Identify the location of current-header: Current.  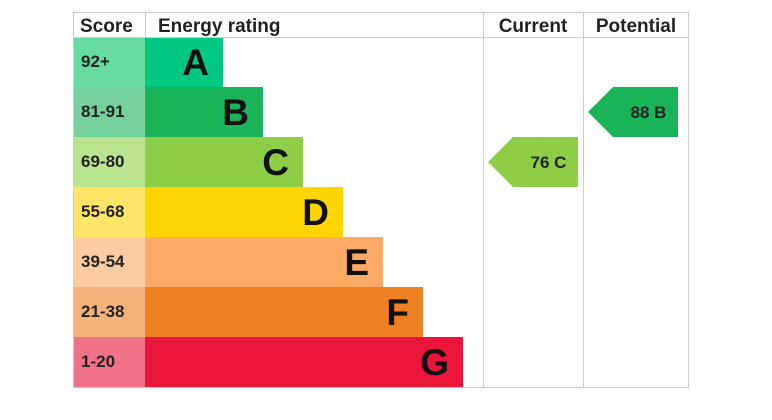
(533, 26).